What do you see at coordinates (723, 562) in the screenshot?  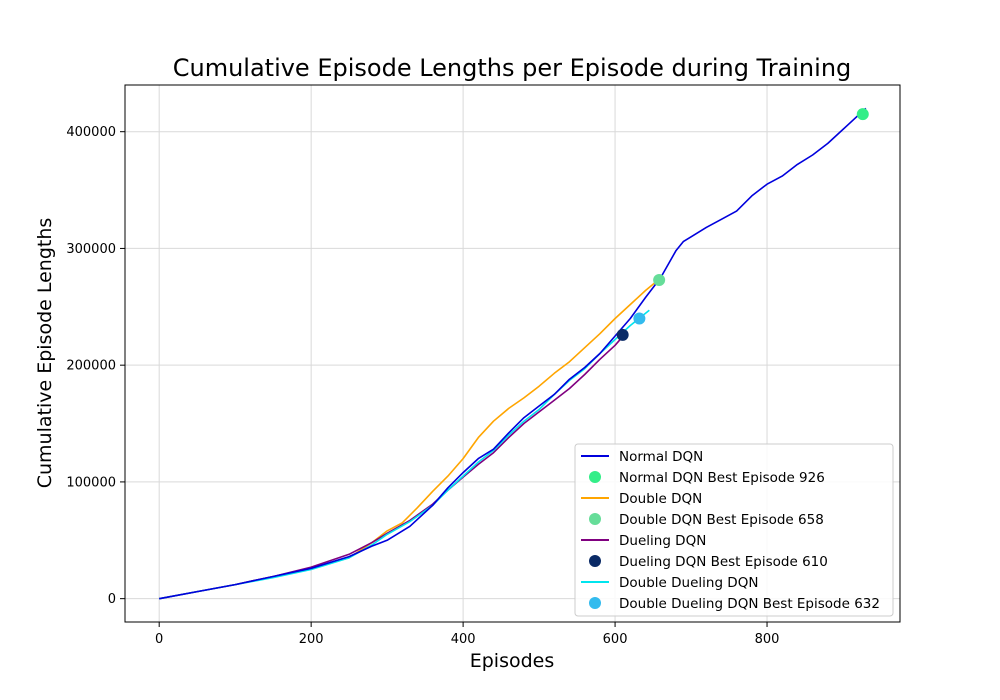 I see `legend-label: Dueling DQN Best Episode 610` at bounding box center [723, 562].